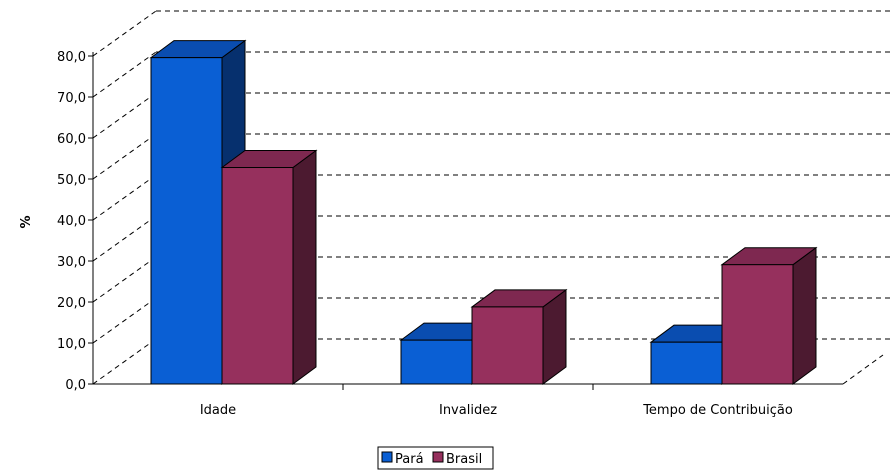 This screenshot has height=472, width=892. What do you see at coordinates (468, 410) in the screenshot?
I see `x-tick-label: Invalidez` at bounding box center [468, 410].